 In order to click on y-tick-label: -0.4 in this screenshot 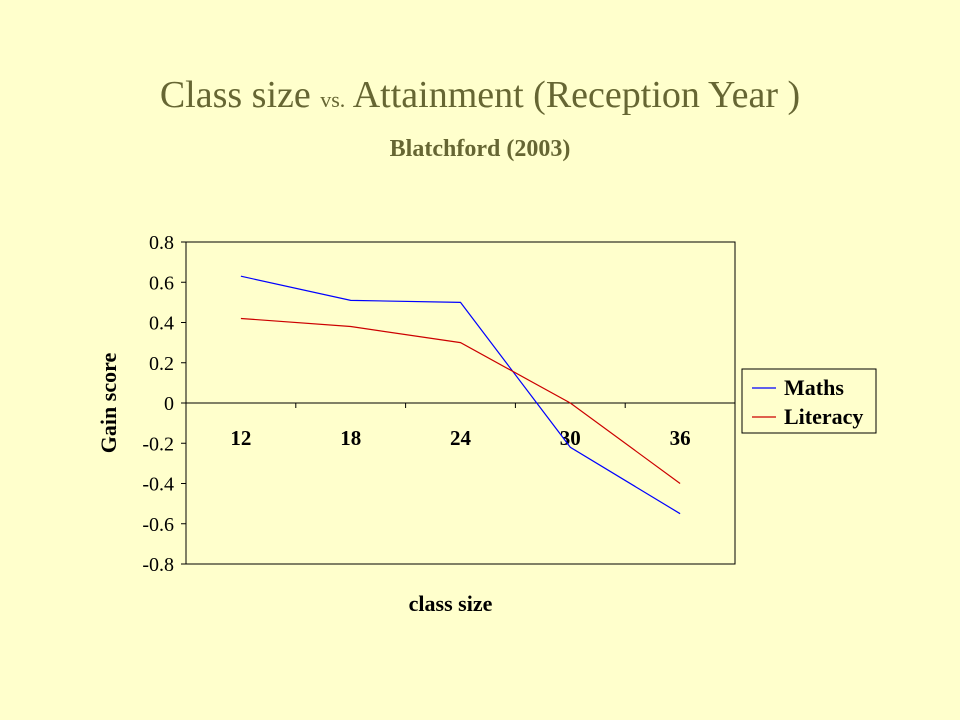, I will do `click(158, 485)`.